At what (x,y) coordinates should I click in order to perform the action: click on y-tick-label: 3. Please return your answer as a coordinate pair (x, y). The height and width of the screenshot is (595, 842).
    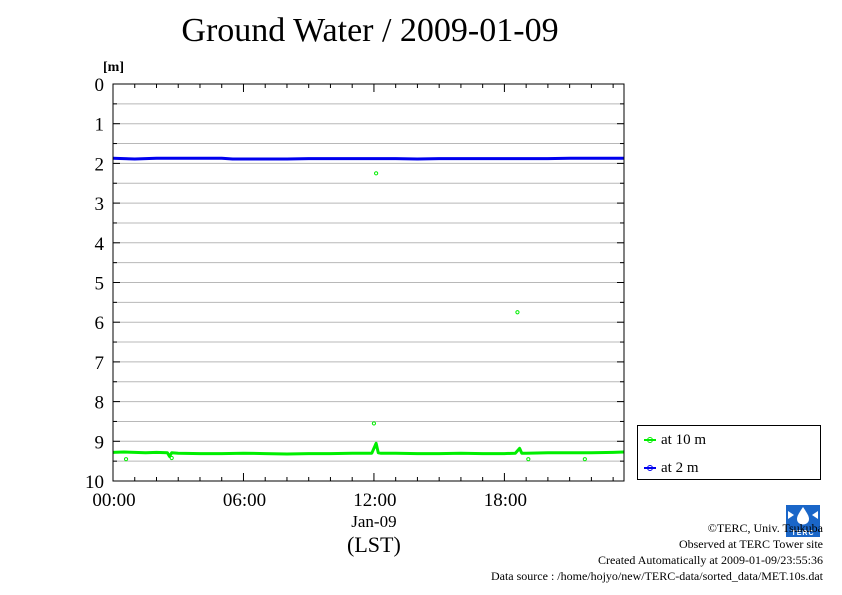
    Looking at the image, I should click on (100, 204).